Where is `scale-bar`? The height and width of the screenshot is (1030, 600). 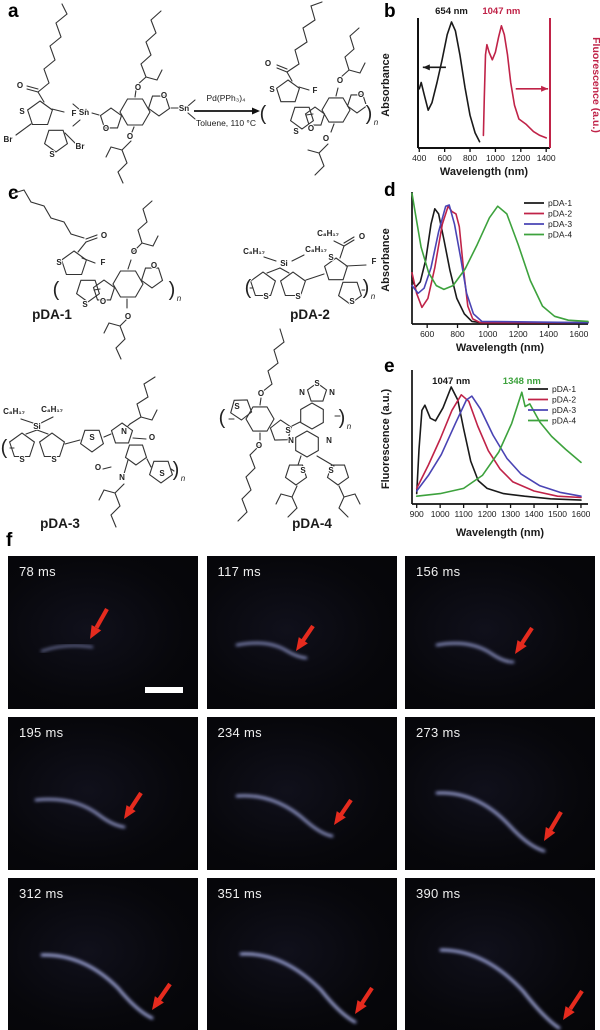 scale-bar is located at coordinates (164, 690).